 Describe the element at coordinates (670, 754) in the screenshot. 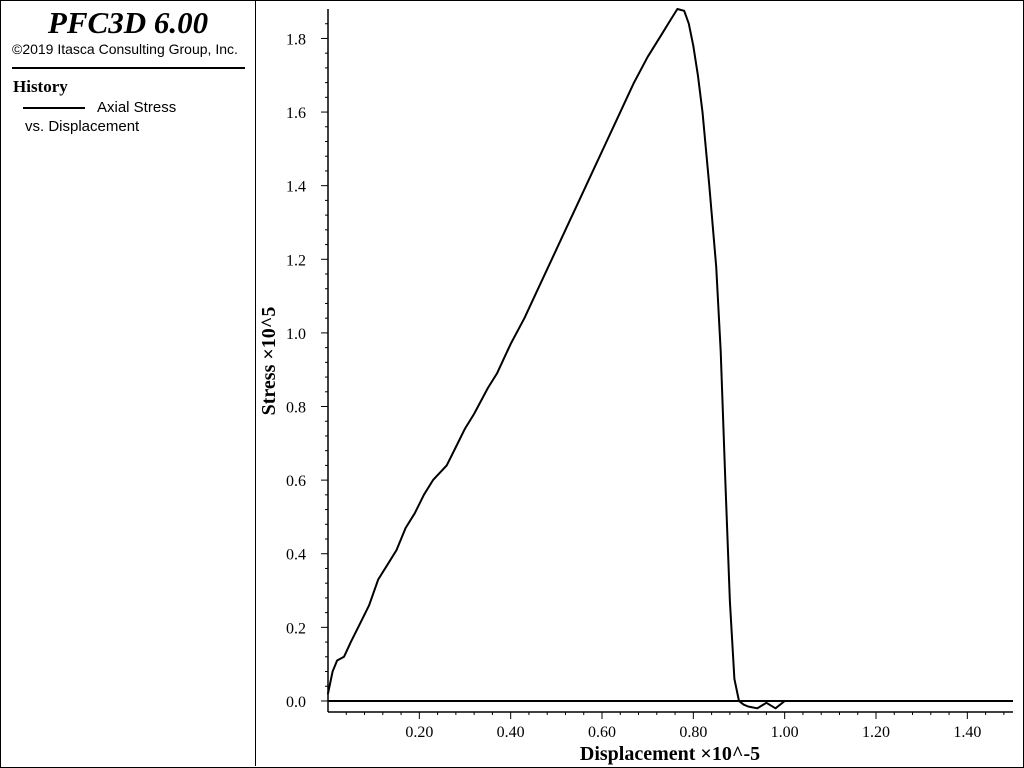

I see `x-axis-label: Displacement ×10^-5` at that location.